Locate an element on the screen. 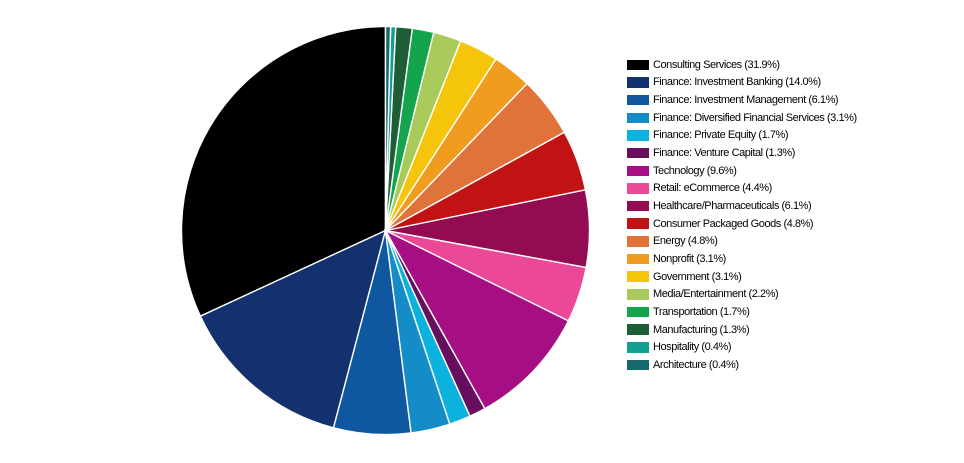 The width and height of the screenshot is (964, 463). legend-label: Retail: eCommerce (4.4%) is located at coordinates (712, 188).